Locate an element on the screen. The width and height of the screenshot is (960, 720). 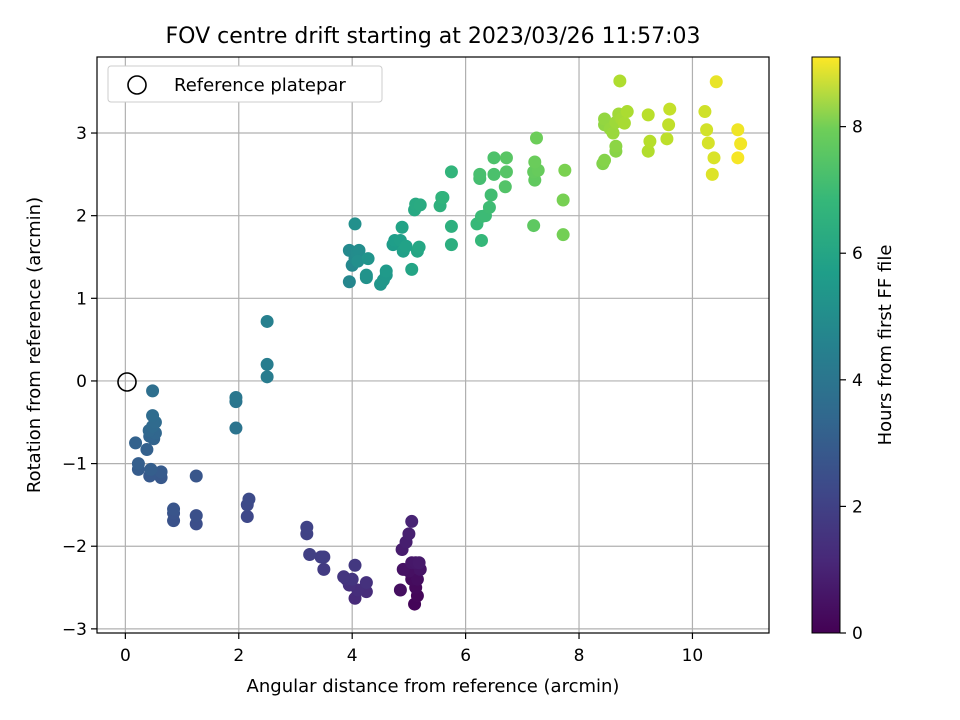
legend-label: Reference platepar is located at coordinates (260, 85).